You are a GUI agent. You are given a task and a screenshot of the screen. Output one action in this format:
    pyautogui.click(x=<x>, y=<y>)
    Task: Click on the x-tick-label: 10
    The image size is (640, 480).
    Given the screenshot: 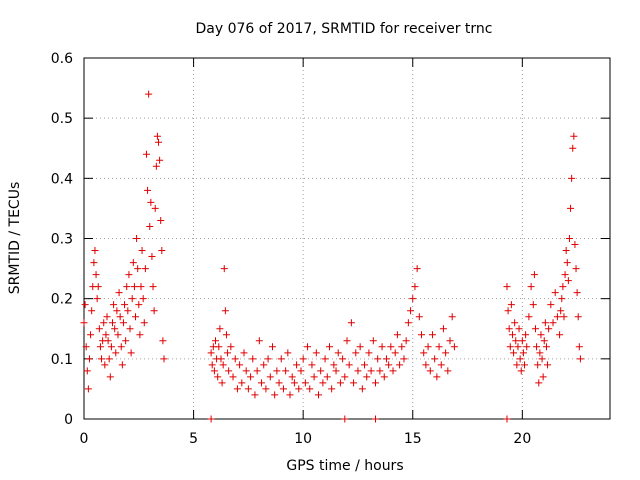 What is the action you would take?
    pyautogui.click(x=303, y=439)
    